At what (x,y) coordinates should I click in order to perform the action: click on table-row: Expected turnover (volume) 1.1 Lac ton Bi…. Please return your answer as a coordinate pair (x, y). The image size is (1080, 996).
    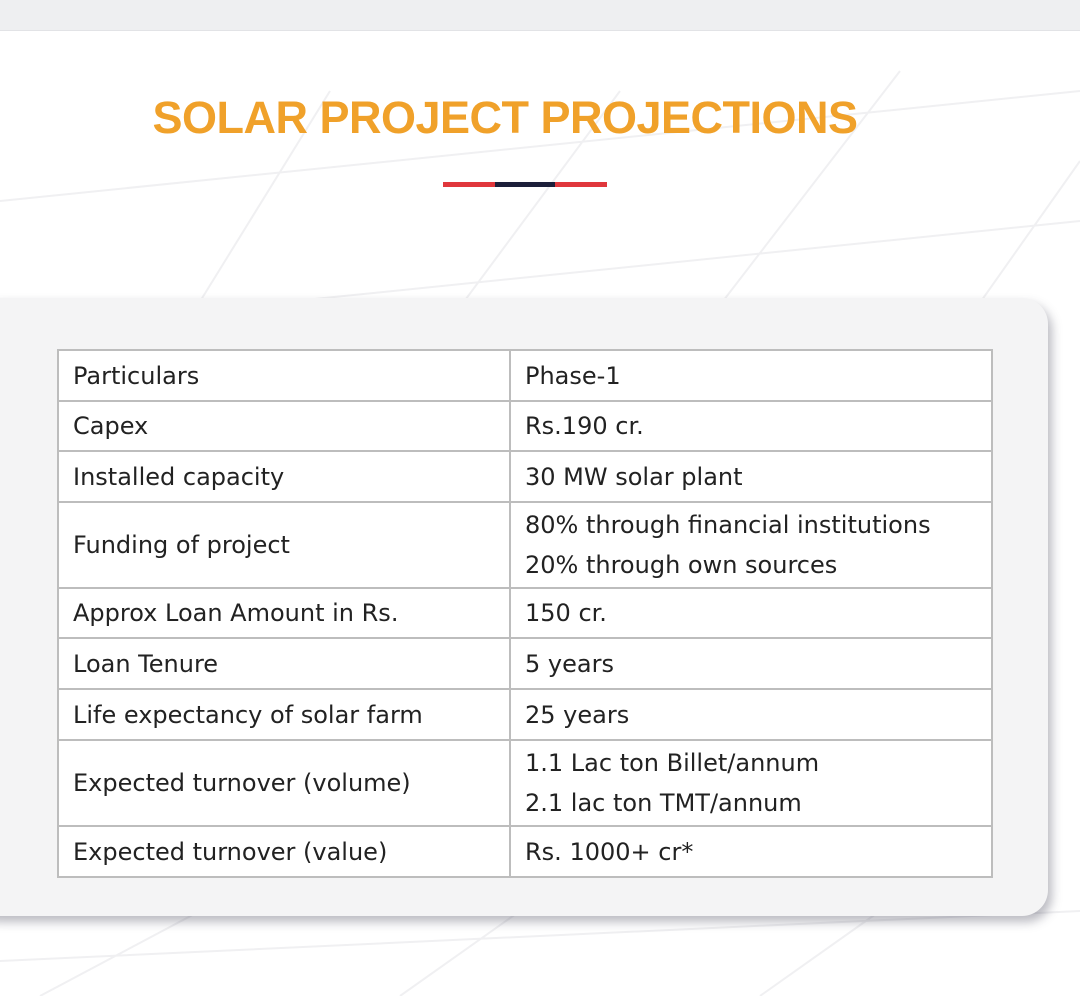
    Looking at the image, I should click on (525, 783).